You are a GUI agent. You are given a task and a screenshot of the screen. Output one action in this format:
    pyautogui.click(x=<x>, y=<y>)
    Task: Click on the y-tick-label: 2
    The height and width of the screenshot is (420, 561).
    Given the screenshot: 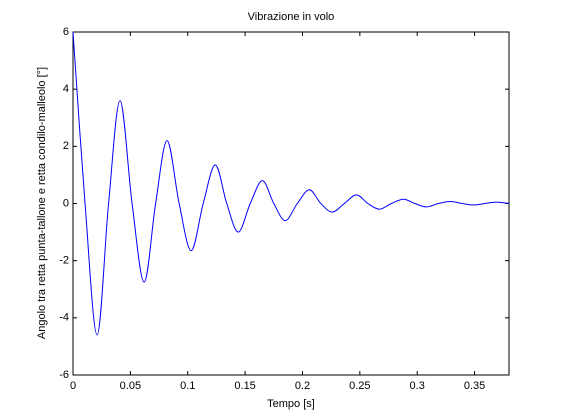 What is the action you would take?
    pyautogui.click(x=66, y=146)
    